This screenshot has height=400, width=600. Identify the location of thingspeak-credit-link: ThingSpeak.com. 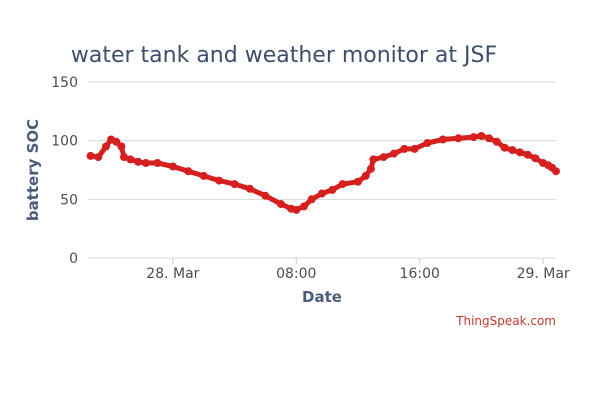
(505, 321).